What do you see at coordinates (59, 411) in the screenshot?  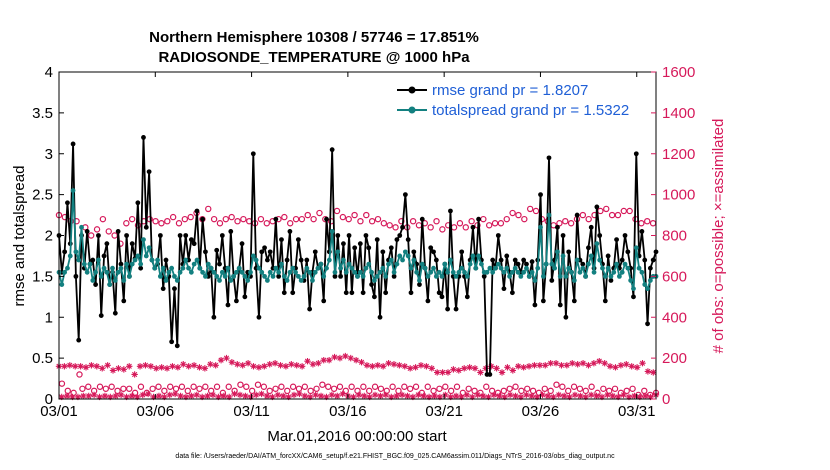 I see `x-tick-label: 03/01` at bounding box center [59, 411].